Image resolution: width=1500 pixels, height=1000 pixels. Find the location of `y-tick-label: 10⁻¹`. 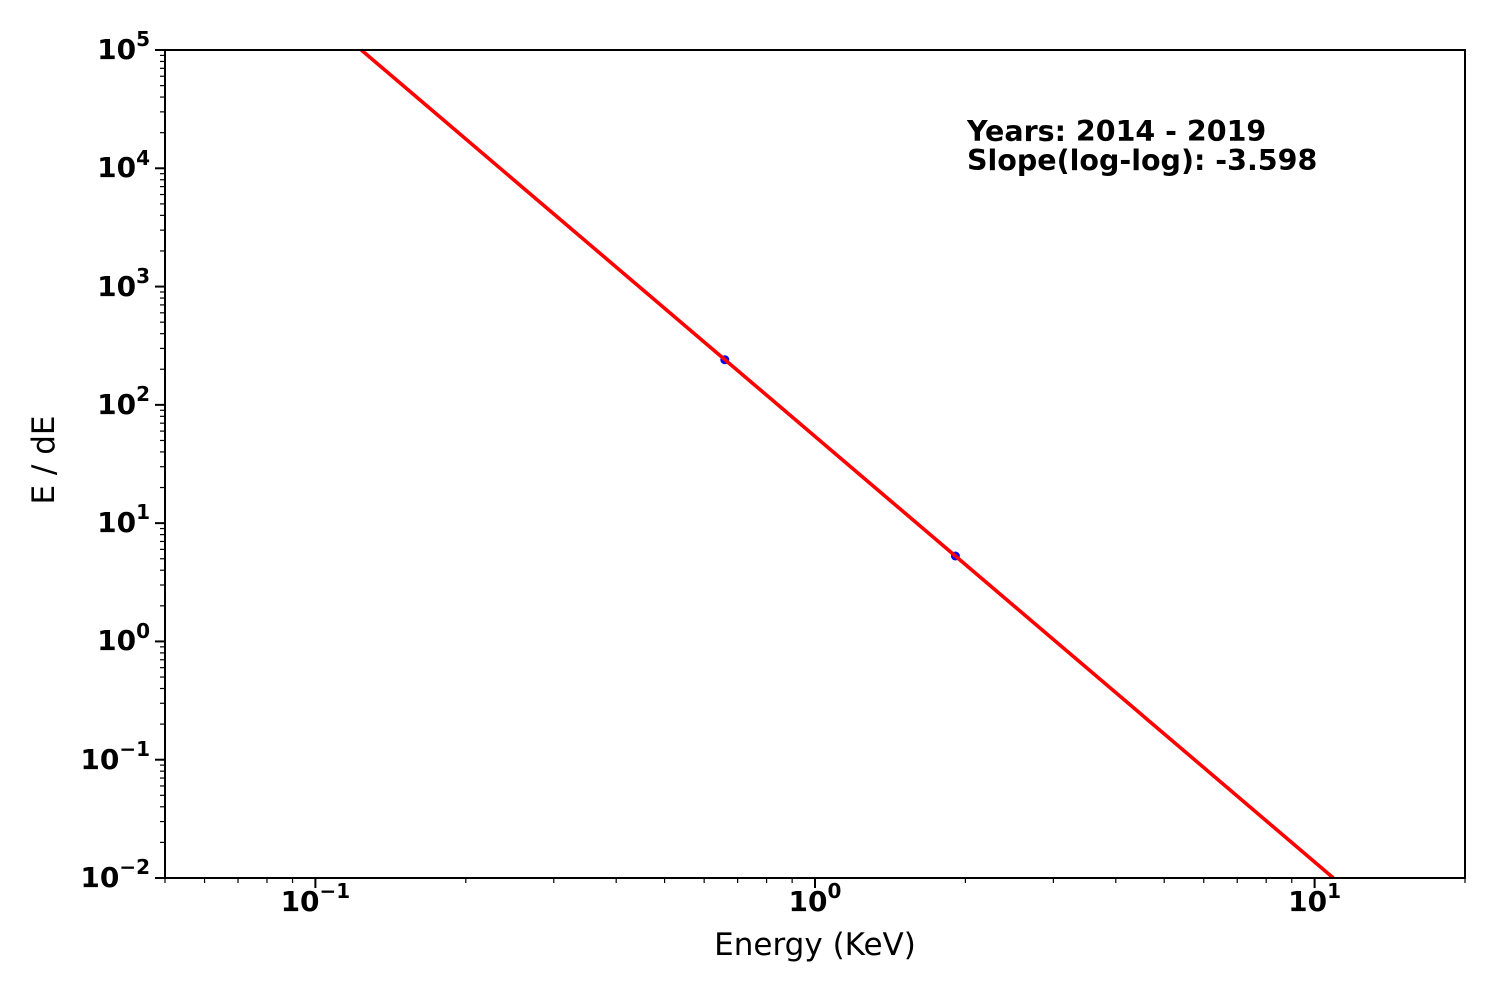

y-tick-label: 10⁻¹ is located at coordinates (115, 756).